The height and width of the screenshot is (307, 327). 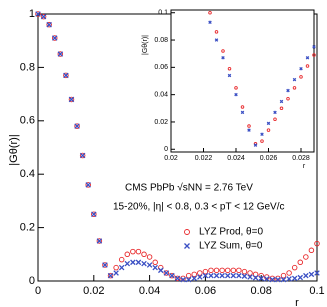 What do you see at coordinates (163, 13) in the screenshot?
I see `y-tick-label: 0.1` at bounding box center [163, 13].